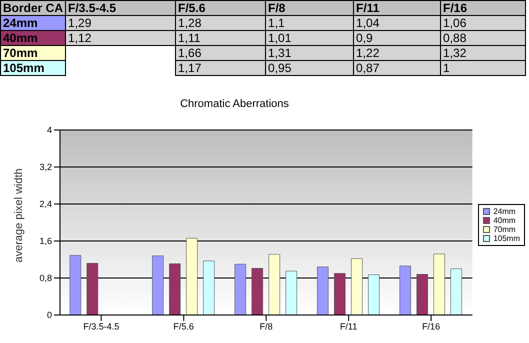 The width and height of the screenshot is (529, 343). What do you see at coordinates (397, 23) in the screenshot?
I see `data-label: 1,04` at bounding box center [397, 23].